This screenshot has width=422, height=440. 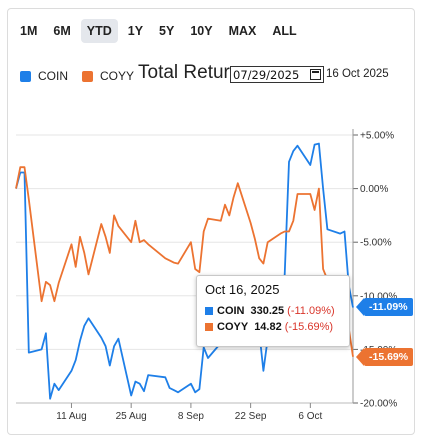 I want to click on y-tick-label: -20.00%, so click(x=378, y=404).